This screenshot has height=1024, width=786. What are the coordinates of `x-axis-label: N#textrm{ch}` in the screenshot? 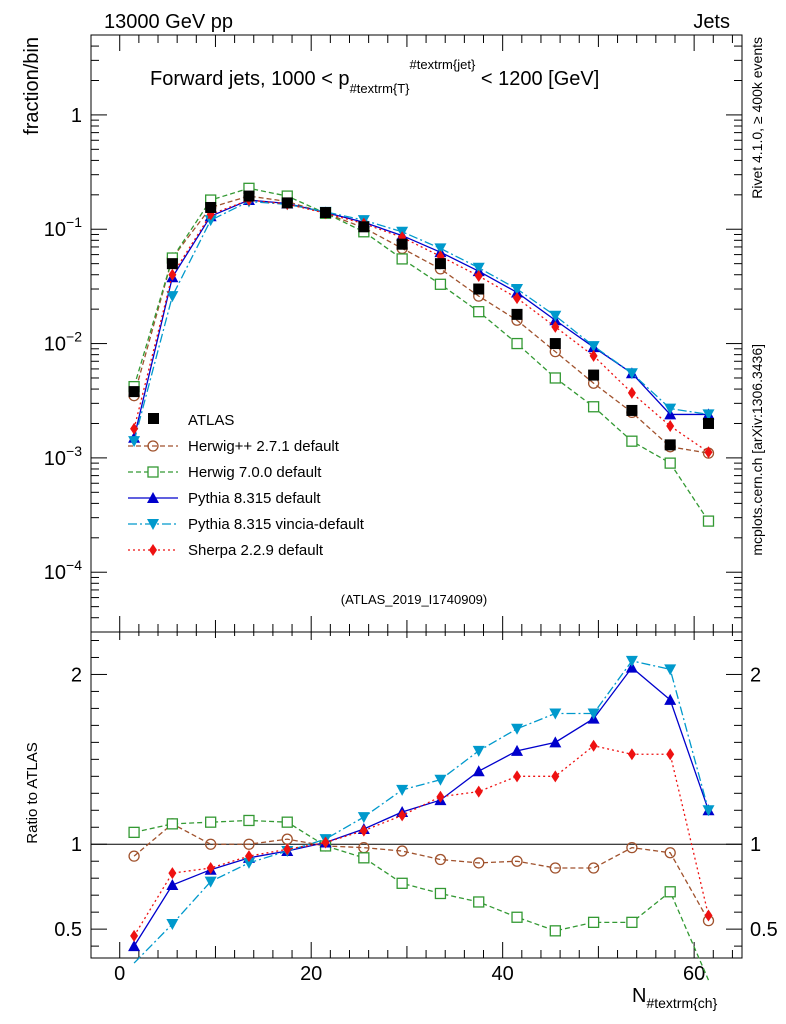 It's located at (675, 998).